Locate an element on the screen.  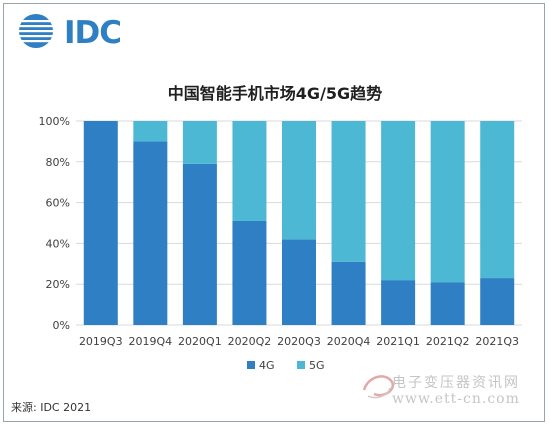
globe-icon is located at coordinates (37, 31).